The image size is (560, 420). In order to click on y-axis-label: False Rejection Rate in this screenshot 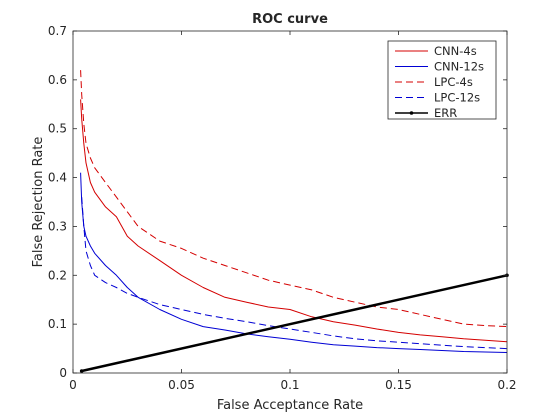, I will do `click(38, 202)`.